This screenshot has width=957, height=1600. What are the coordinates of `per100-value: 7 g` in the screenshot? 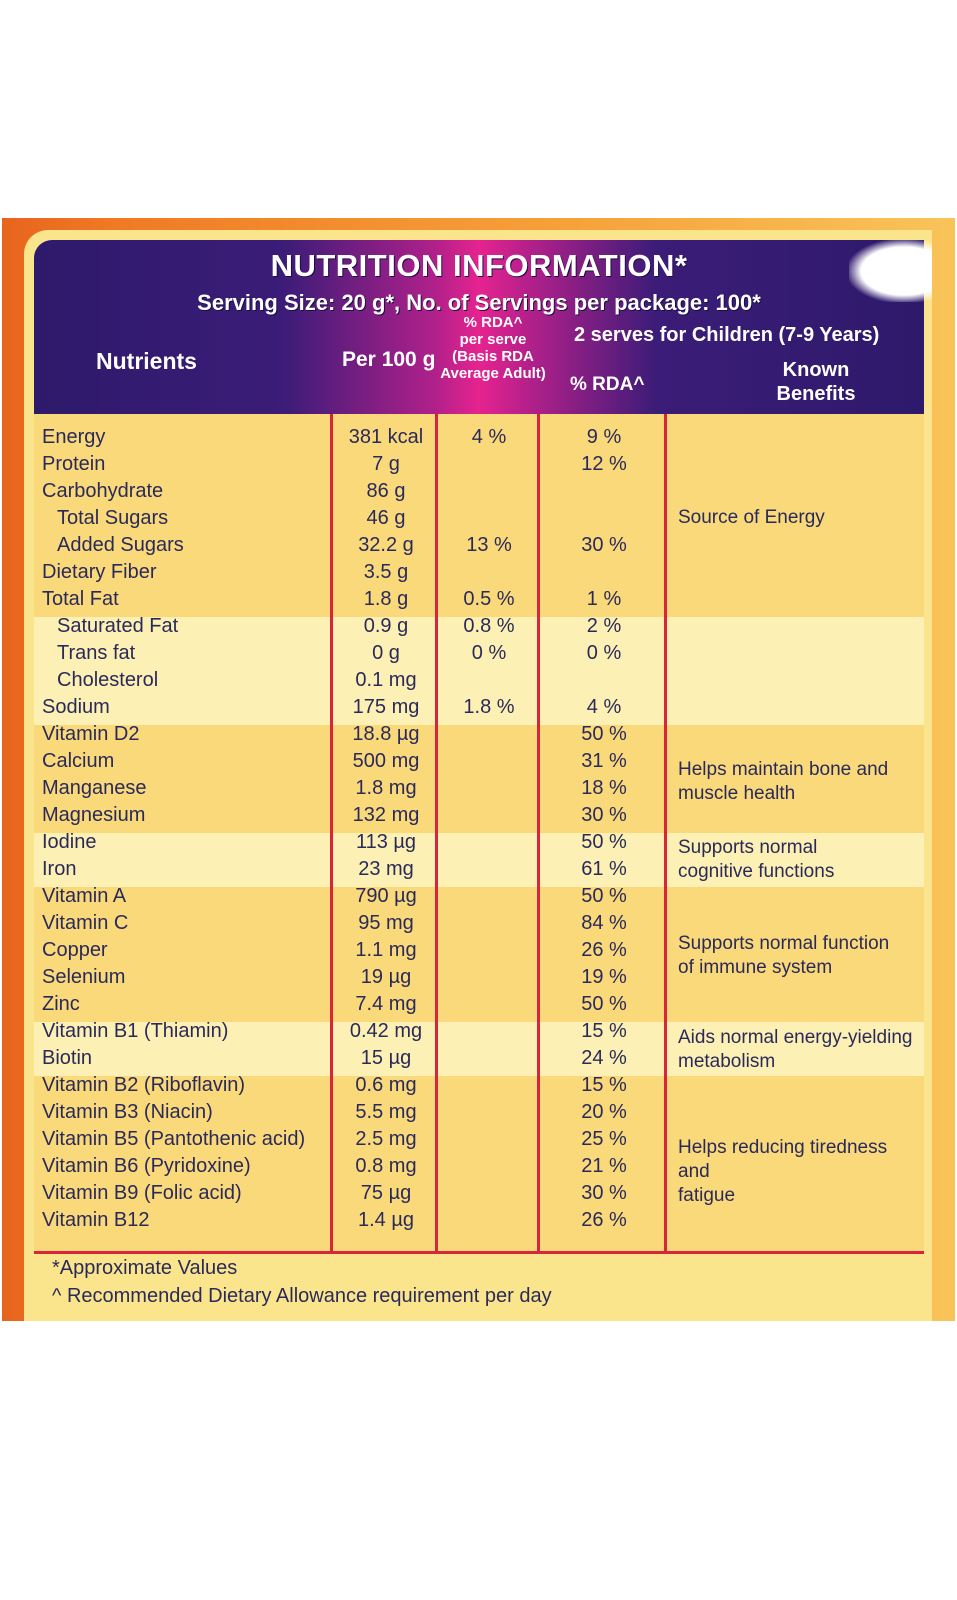 It's located at (386, 464).